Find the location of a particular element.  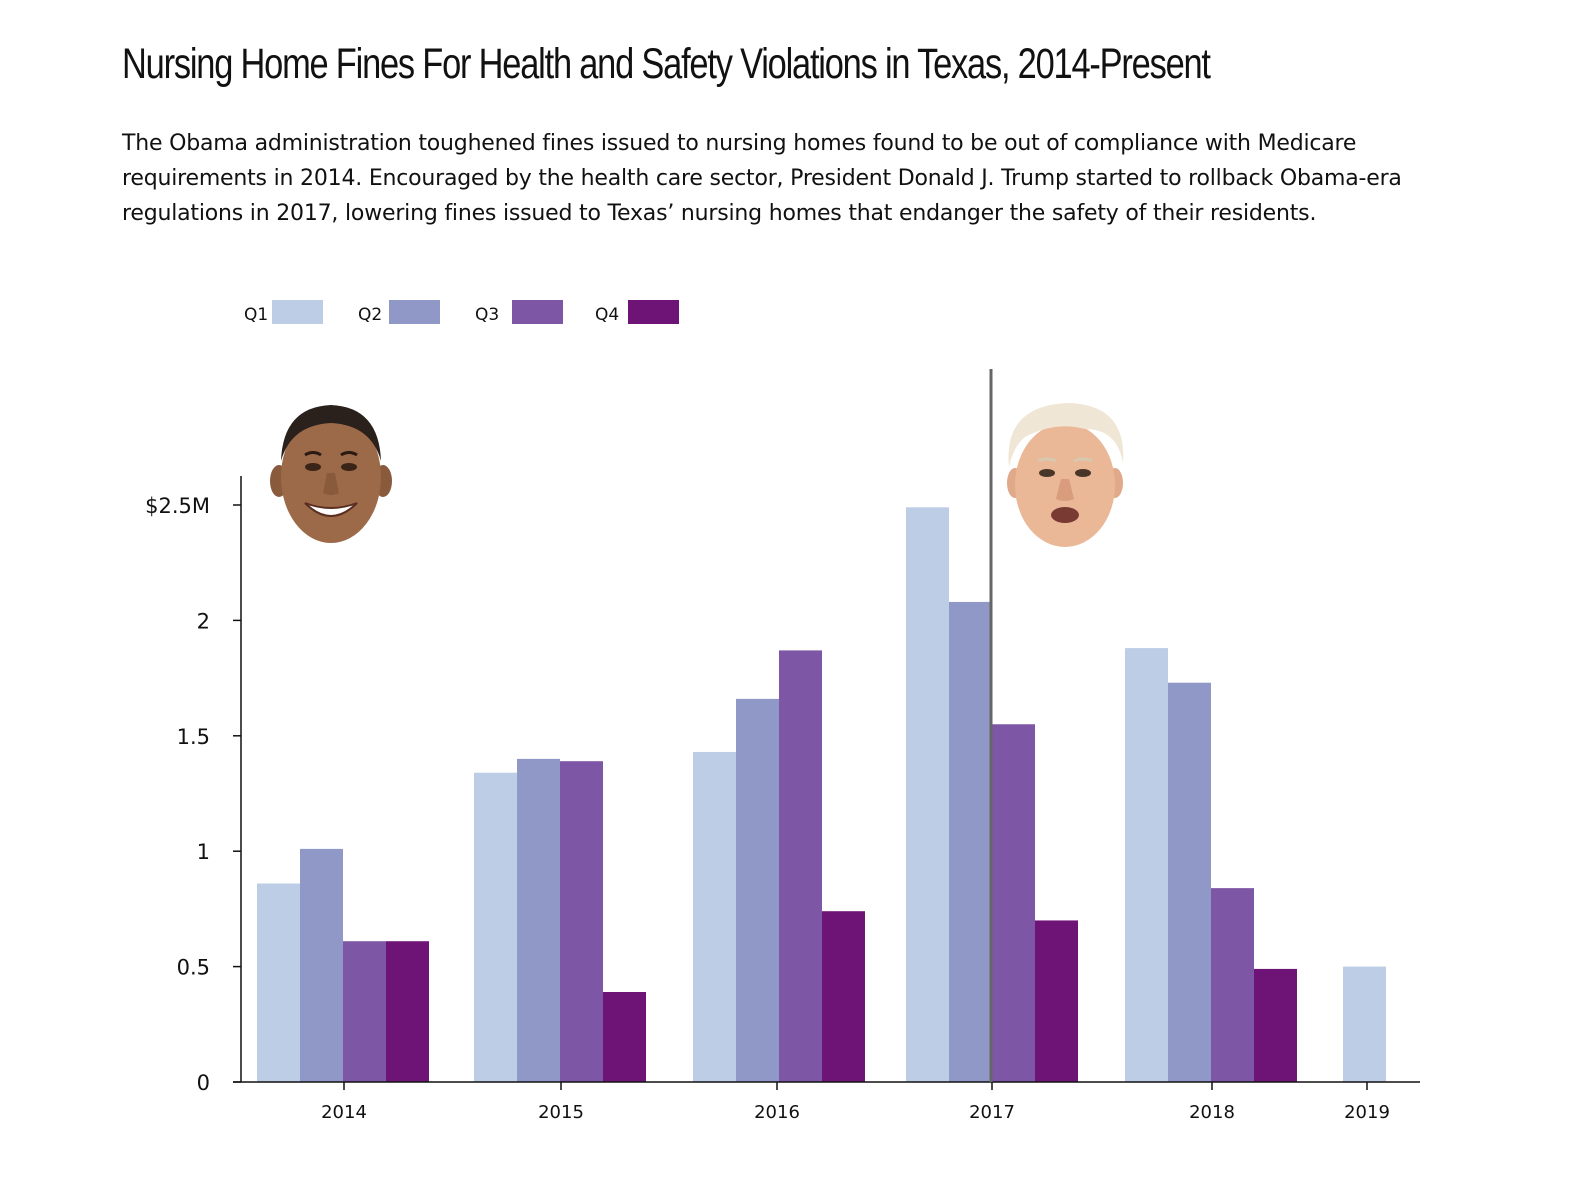

bar-2014-q4 is located at coordinates (407, 1011).